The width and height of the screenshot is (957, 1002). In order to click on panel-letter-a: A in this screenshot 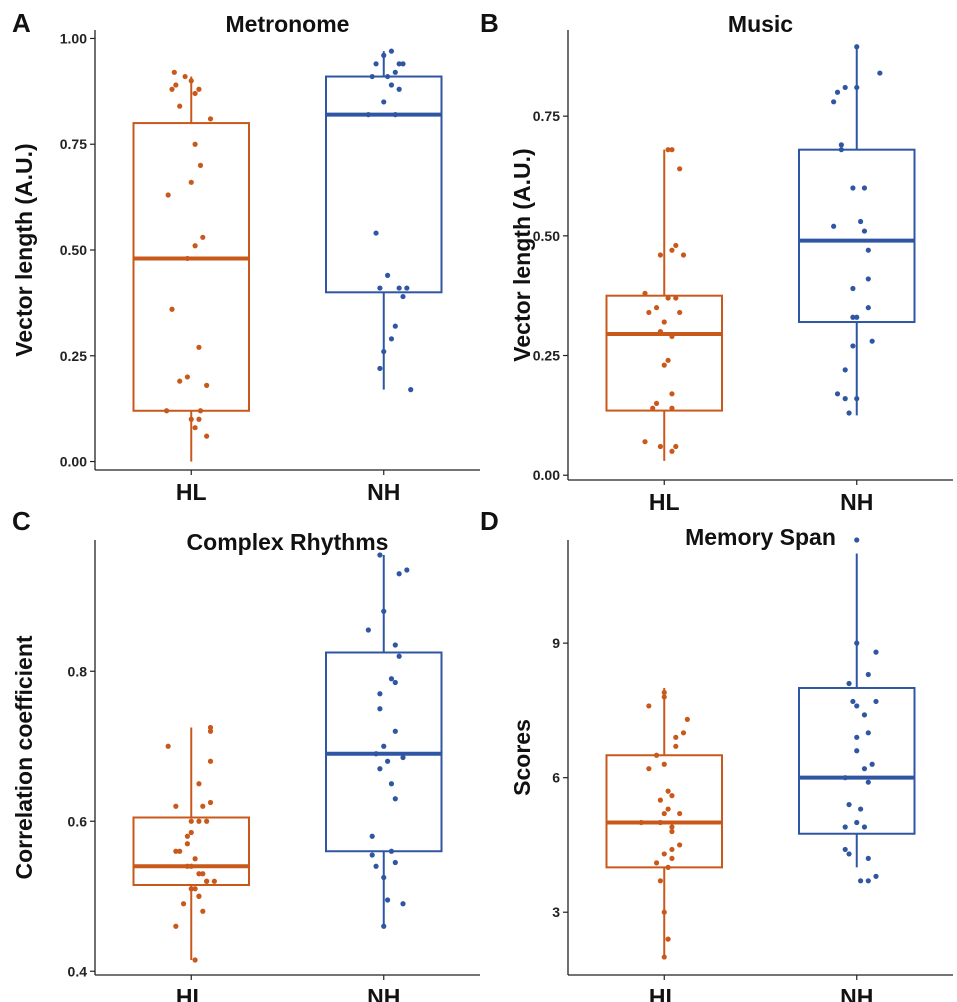, I will do `click(21, 23)`.